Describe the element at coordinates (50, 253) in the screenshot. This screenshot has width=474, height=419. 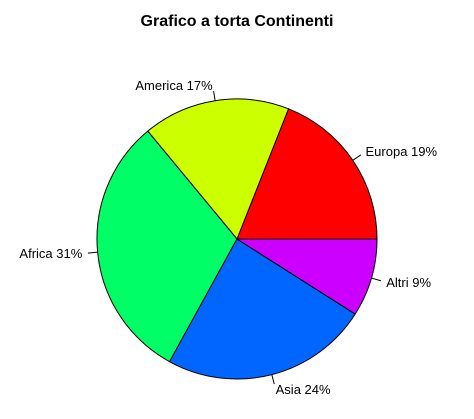
I see `slice-label: Africa 31%` at that location.